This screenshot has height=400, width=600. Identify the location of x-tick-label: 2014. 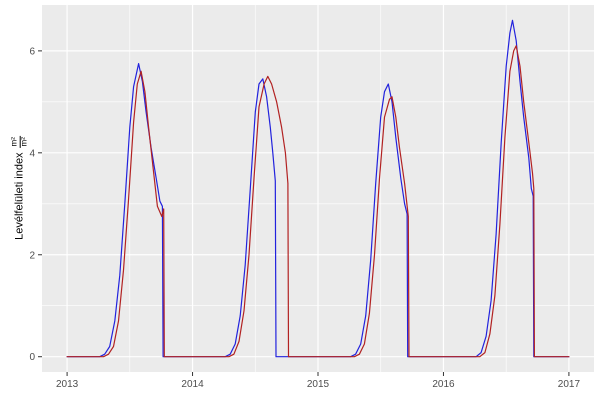
(192, 384).